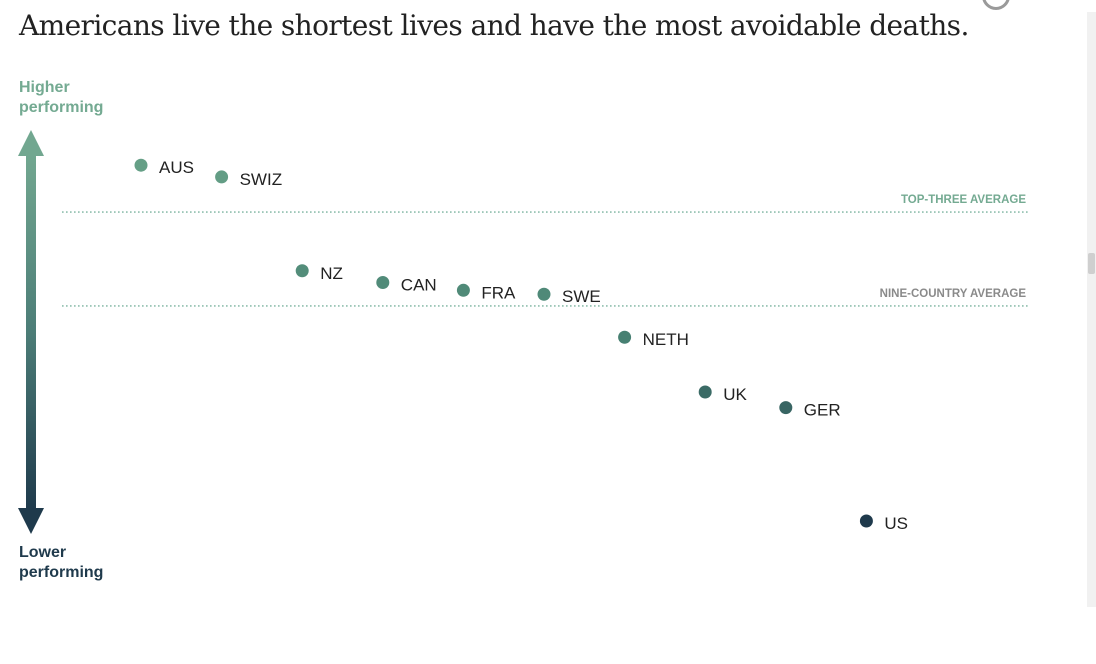 This screenshot has width=1096, height=664. What do you see at coordinates (1091, 309) in the screenshot?
I see `scrollbar` at bounding box center [1091, 309].